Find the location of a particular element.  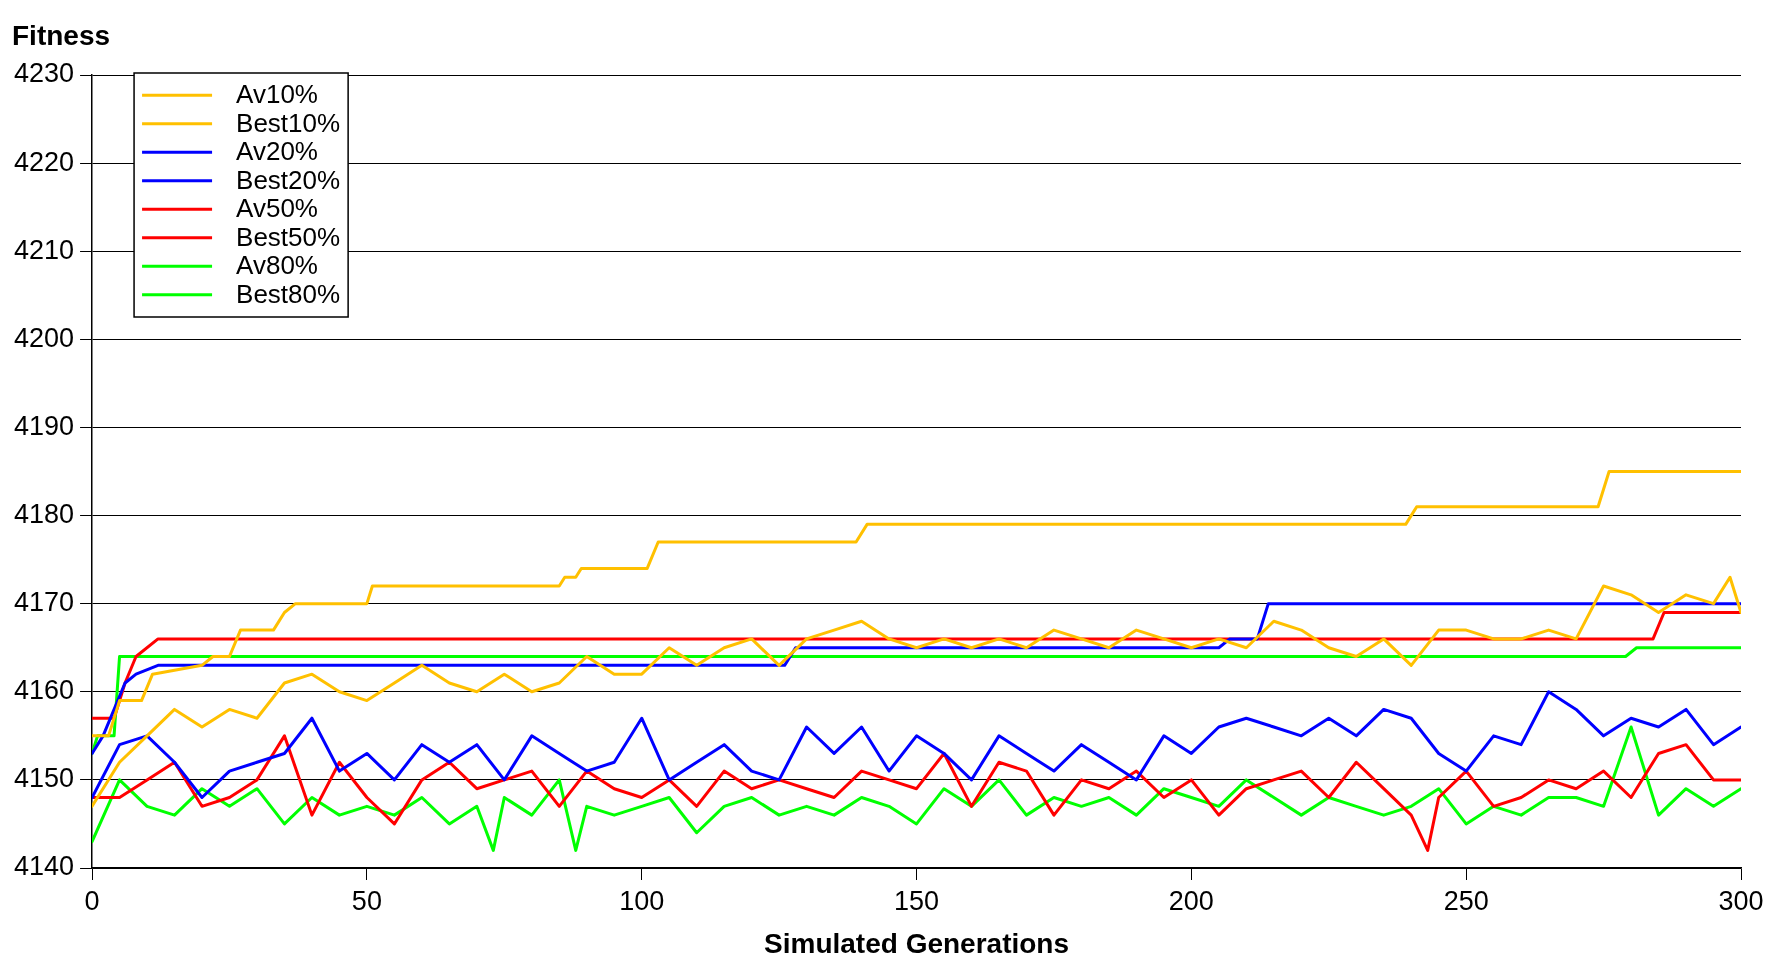

y-tick-label: 4210 is located at coordinates (44, 249).